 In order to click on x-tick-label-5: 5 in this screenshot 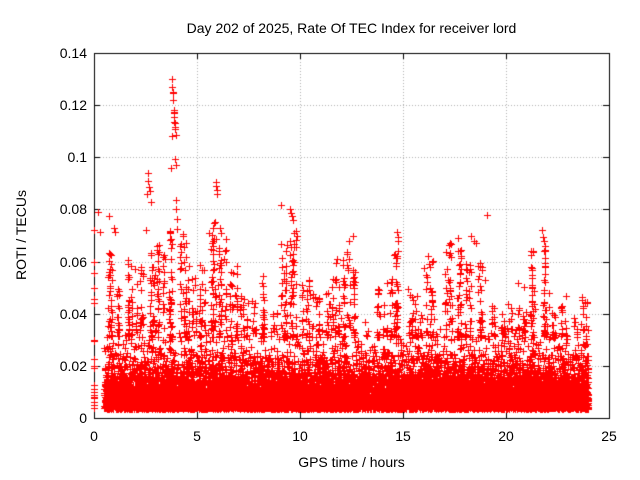, I will do `click(197, 436)`.